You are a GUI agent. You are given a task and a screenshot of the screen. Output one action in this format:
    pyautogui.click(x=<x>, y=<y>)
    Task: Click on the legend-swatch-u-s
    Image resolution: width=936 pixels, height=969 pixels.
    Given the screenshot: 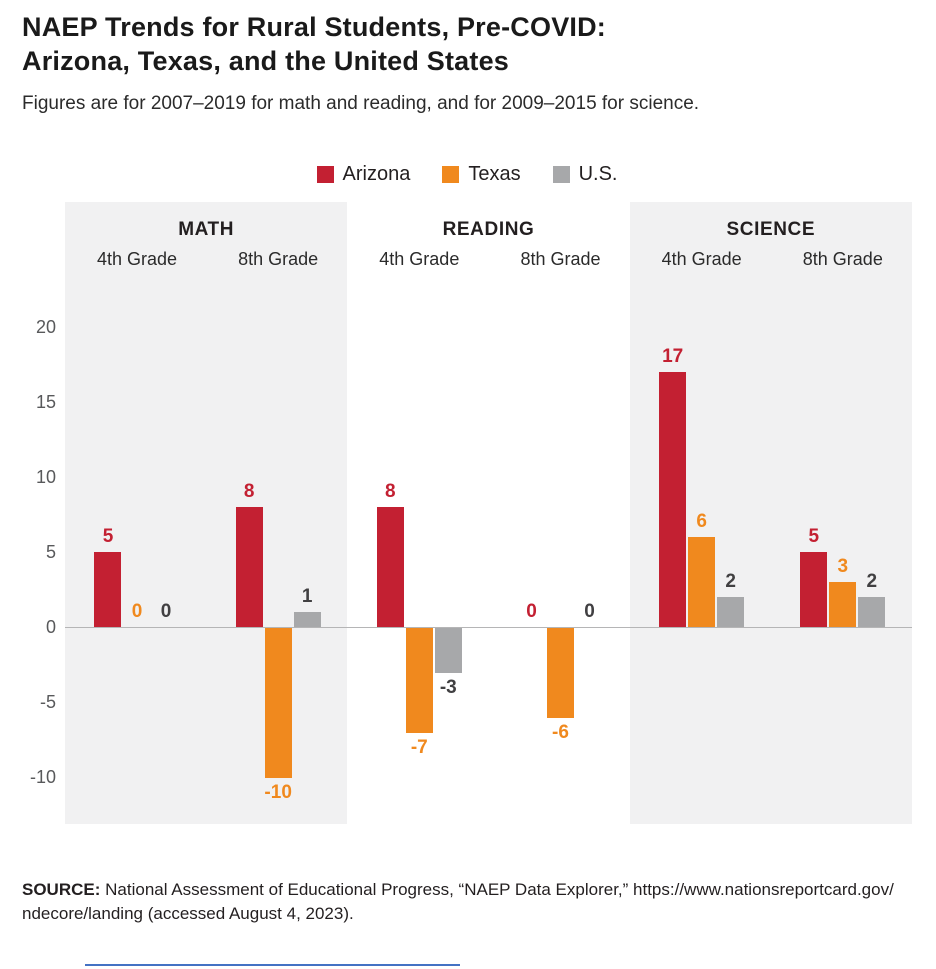 What is the action you would take?
    pyautogui.click(x=561, y=174)
    